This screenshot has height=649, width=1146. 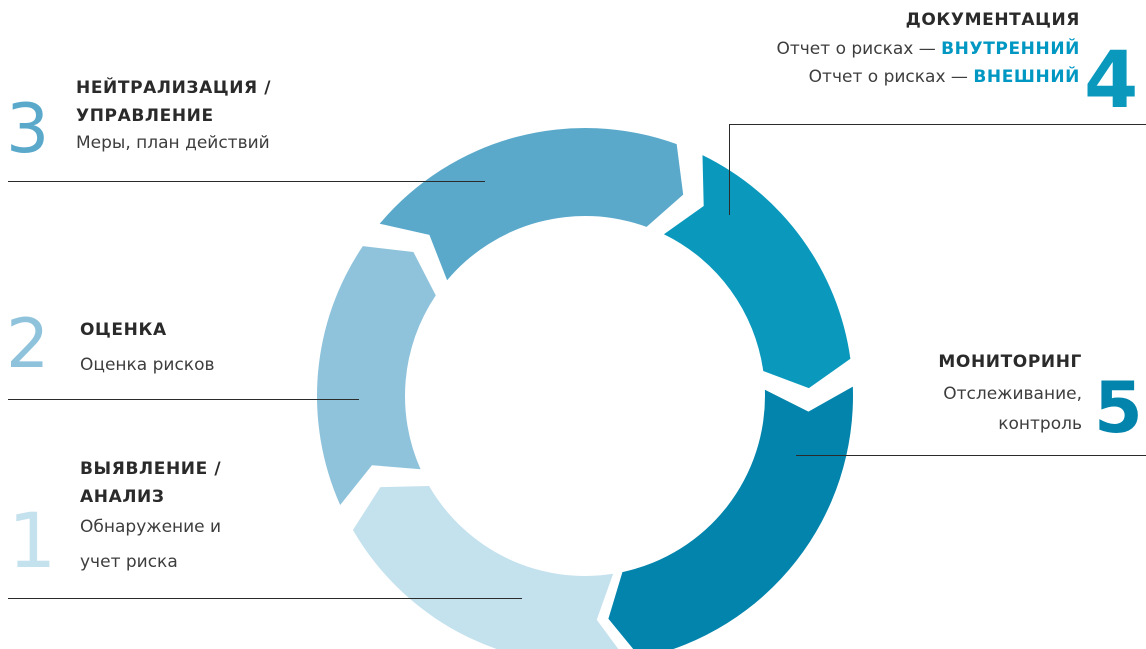 What do you see at coordinates (376, 376) in the screenshot?
I see `segment-assessment` at bounding box center [376, 376].